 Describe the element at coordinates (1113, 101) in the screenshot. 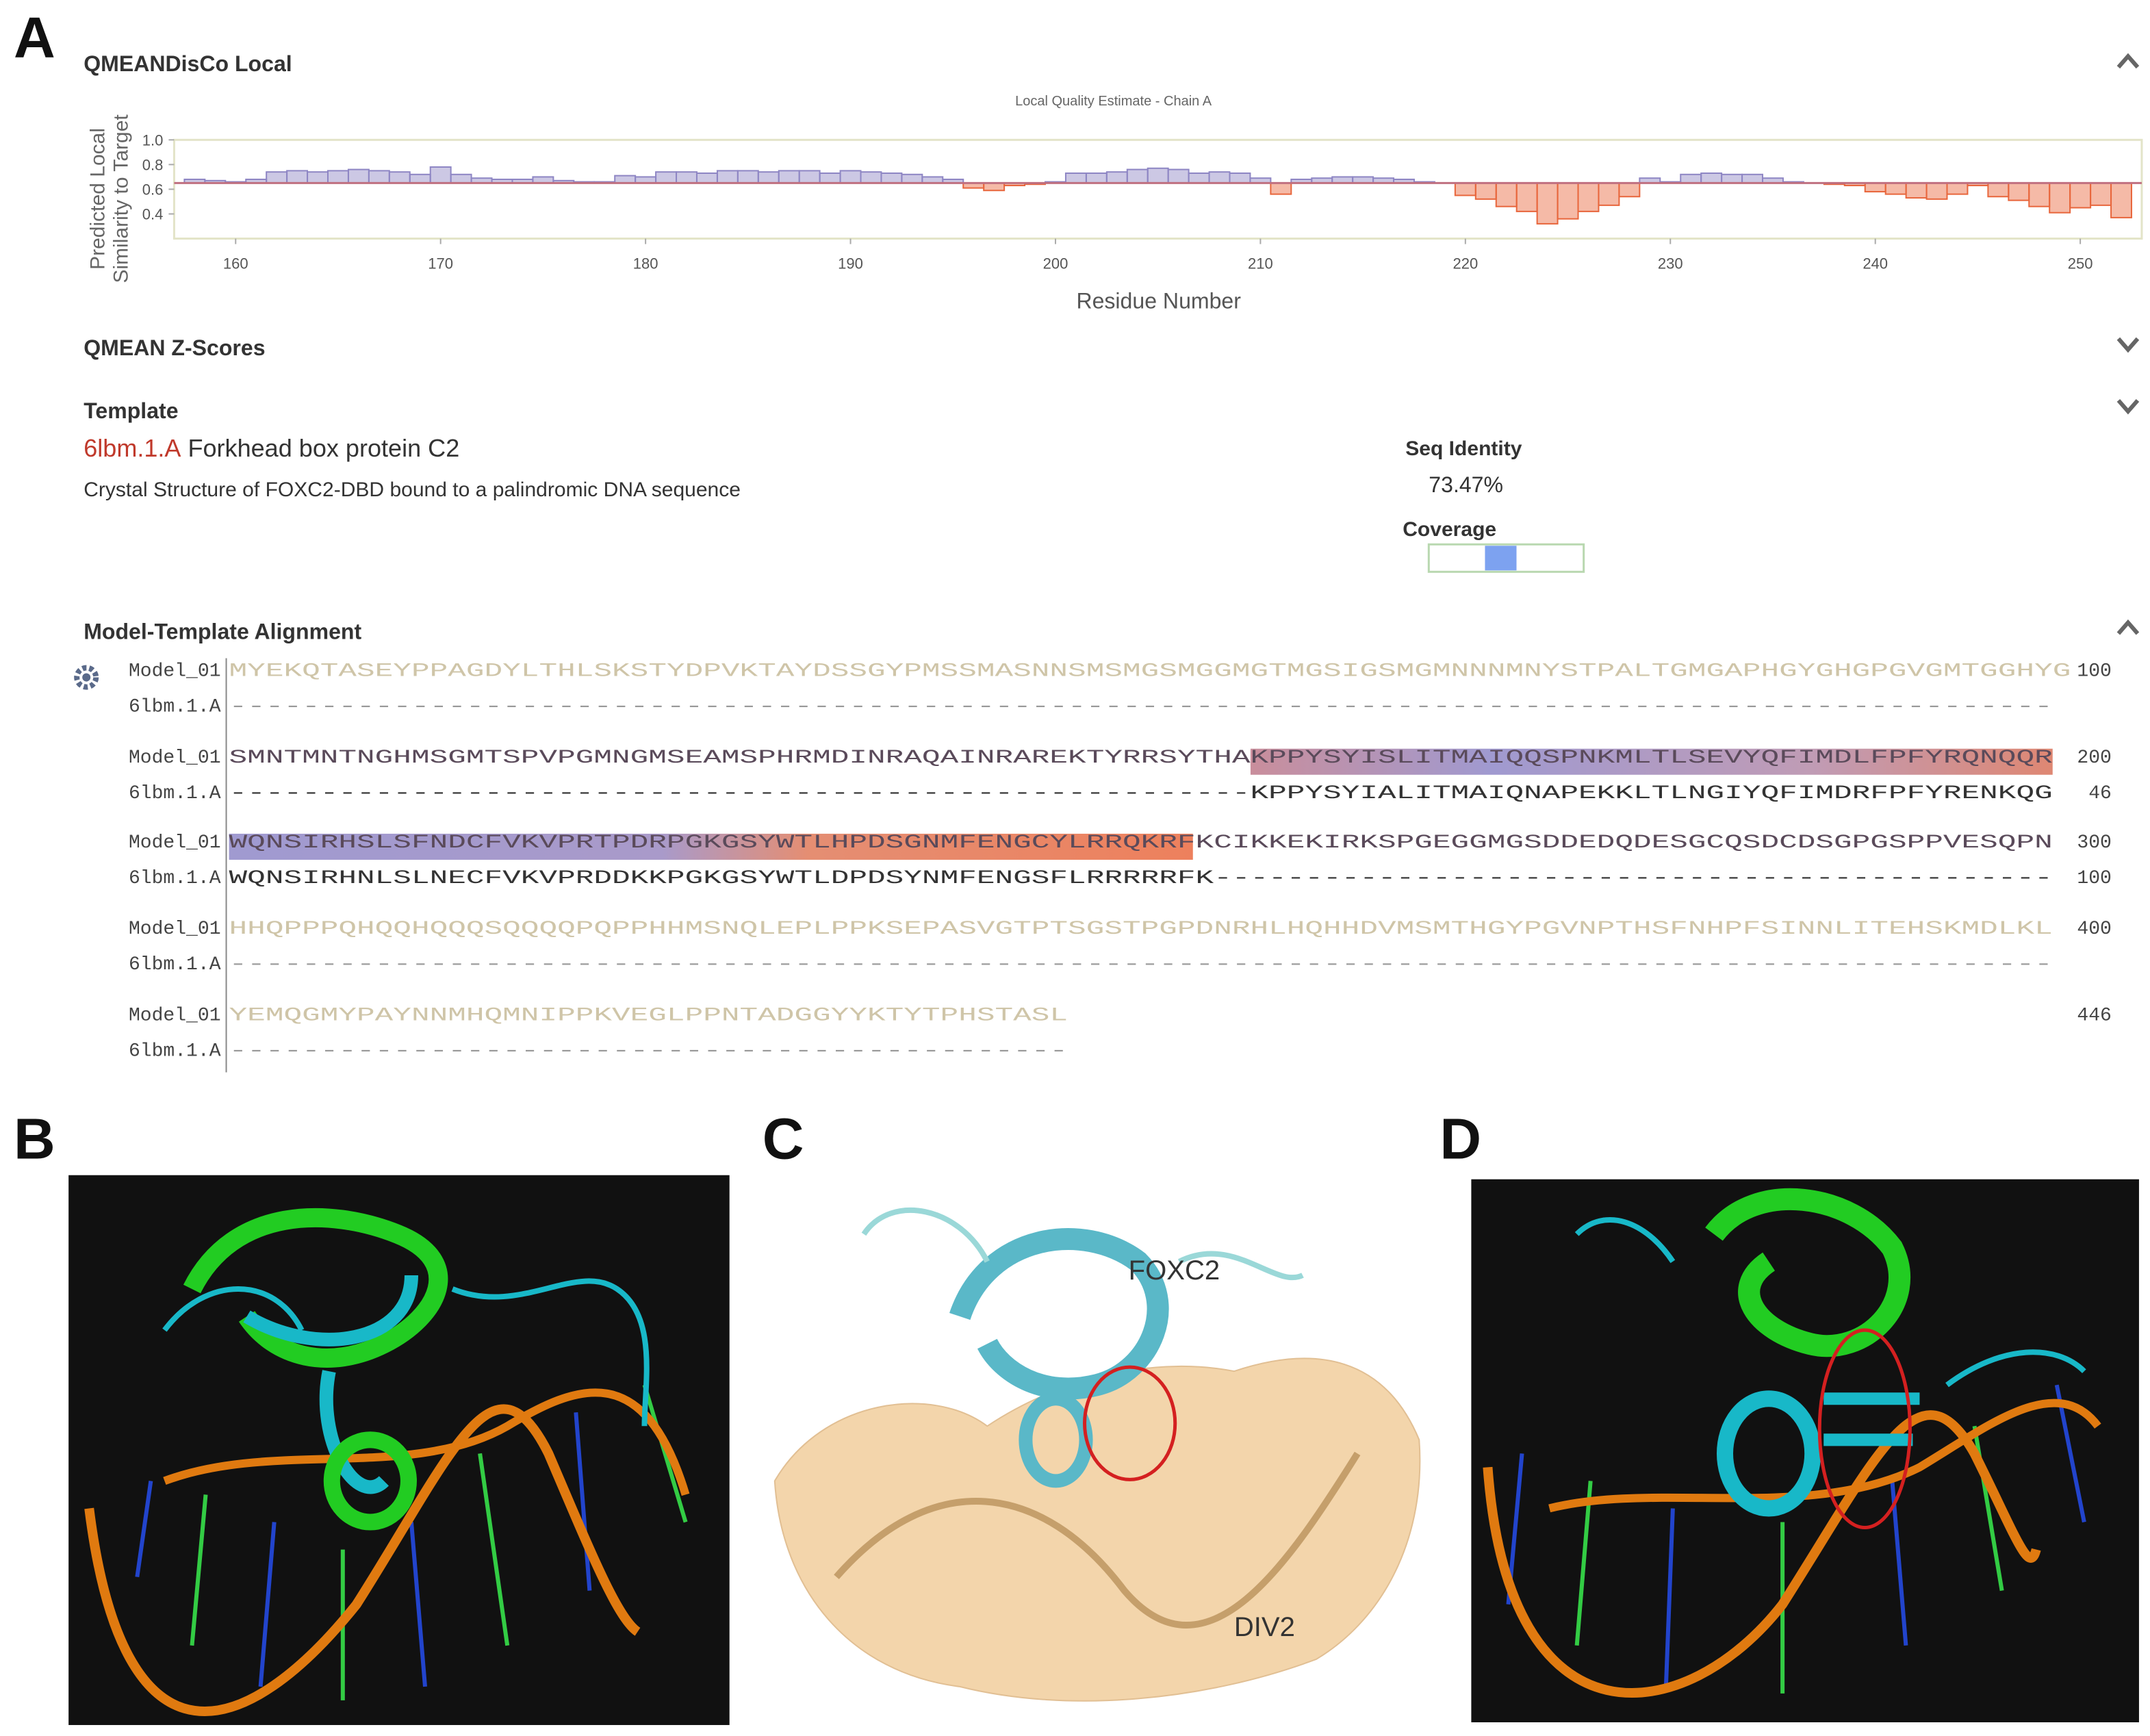

I see `chart-title: Local Quality Estimate - Chain A` at that location.